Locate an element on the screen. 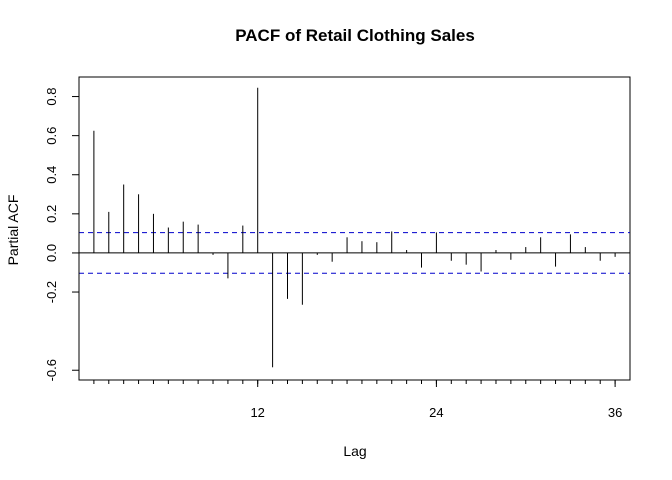  x-tick-label: 36 is located at coordinates (615, 412).